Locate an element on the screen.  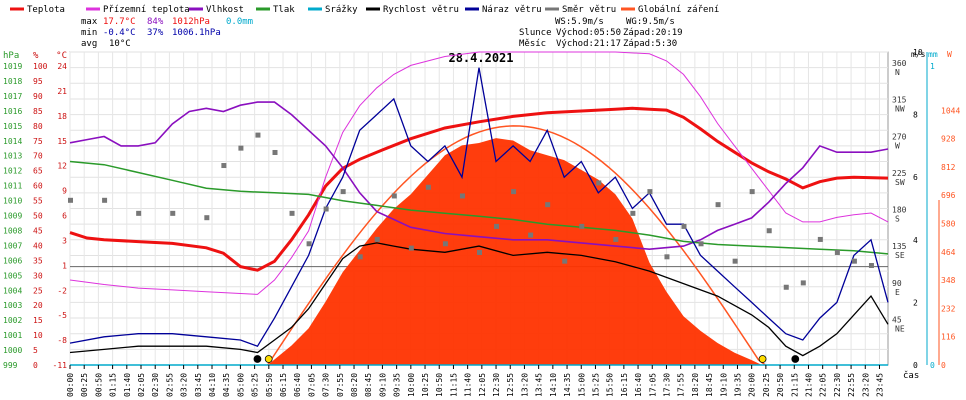
stats-max-temp: 17.7°C is located at coordinates (119, 22).